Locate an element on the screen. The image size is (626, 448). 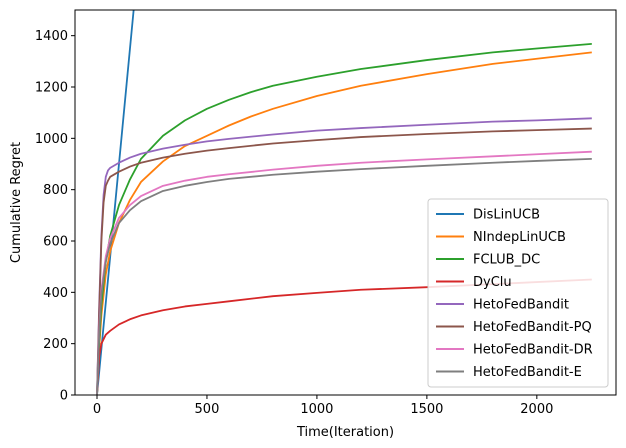
y-tick-label: 1400 is located at coordinates (51, 36).